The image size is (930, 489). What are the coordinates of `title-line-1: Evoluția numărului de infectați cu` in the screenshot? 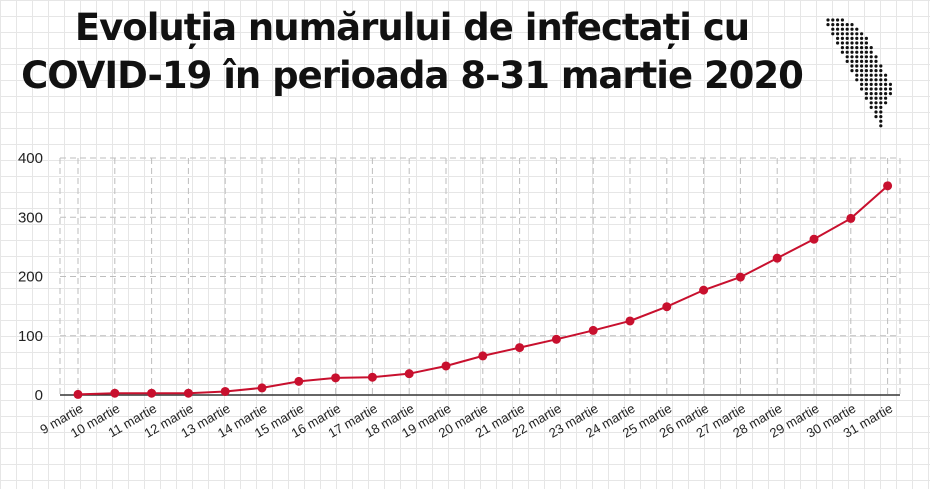 It's located at (412, 27).